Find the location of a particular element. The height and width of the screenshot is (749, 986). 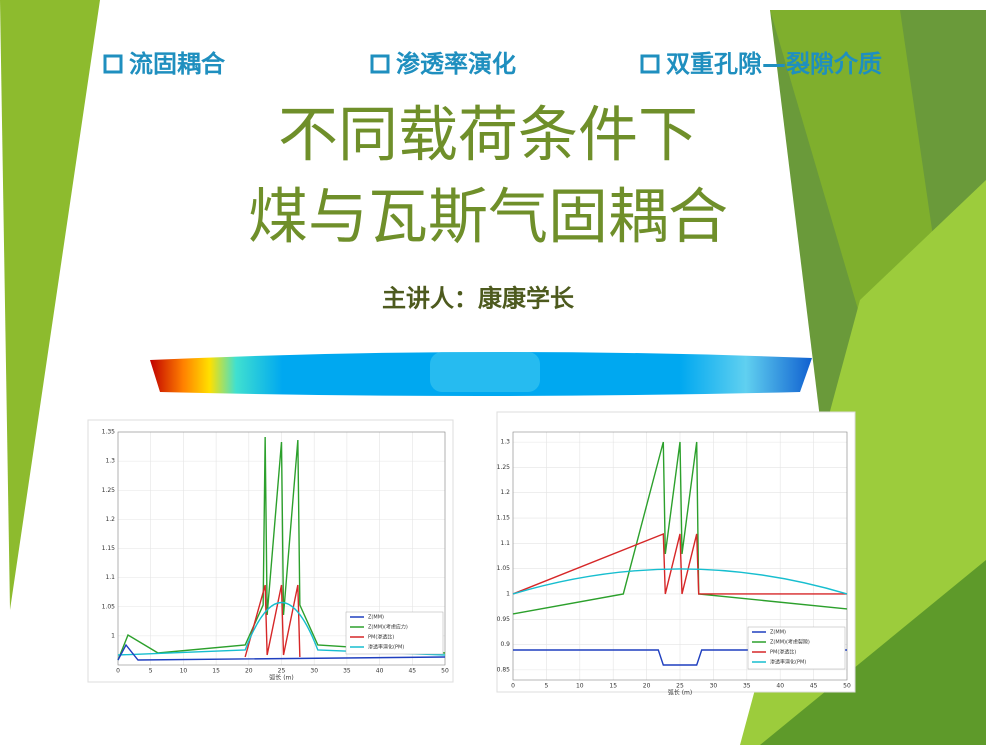

y-tick-label: 0.85 is located at coordinates (504, 669).